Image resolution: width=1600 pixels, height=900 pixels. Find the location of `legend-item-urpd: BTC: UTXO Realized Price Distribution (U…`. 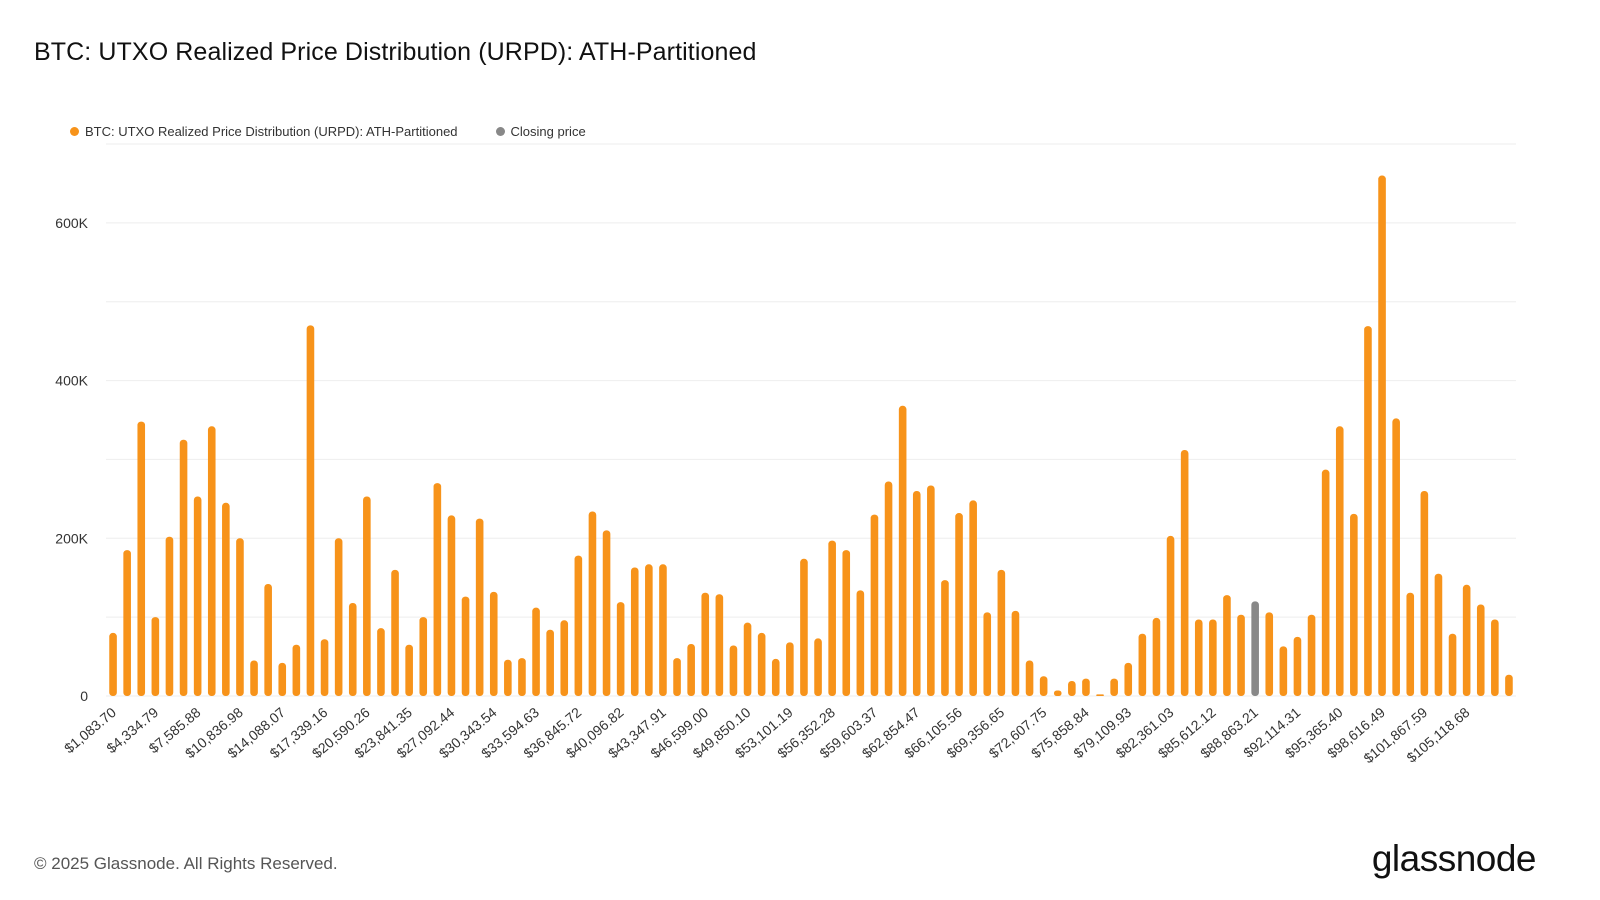

legend-item-urpd: BTC: UTXO Realized Price Distribution (U… is located at coordinates (264, 131).